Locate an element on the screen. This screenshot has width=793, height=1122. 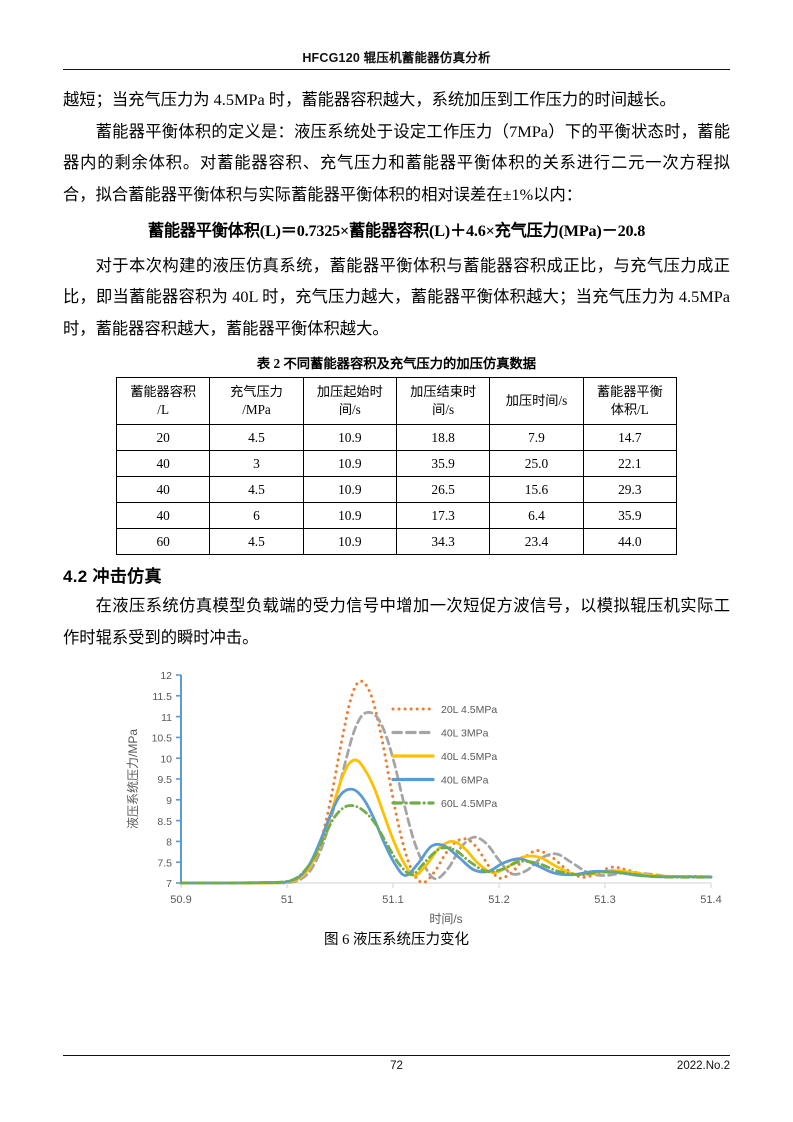
table-row: 40 6 10.9 17.3 6.4 35.9 is located at coordinates (396, 515).